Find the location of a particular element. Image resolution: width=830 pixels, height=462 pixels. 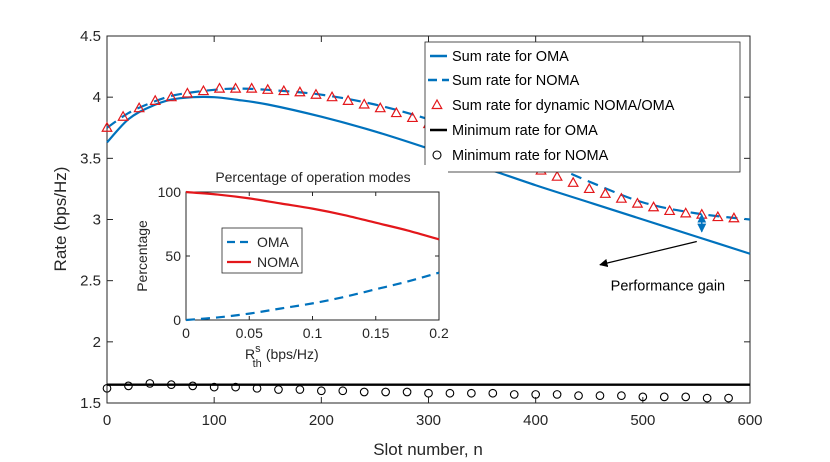

main-y-tick-label: 3 is located at coordinates (97, 220).